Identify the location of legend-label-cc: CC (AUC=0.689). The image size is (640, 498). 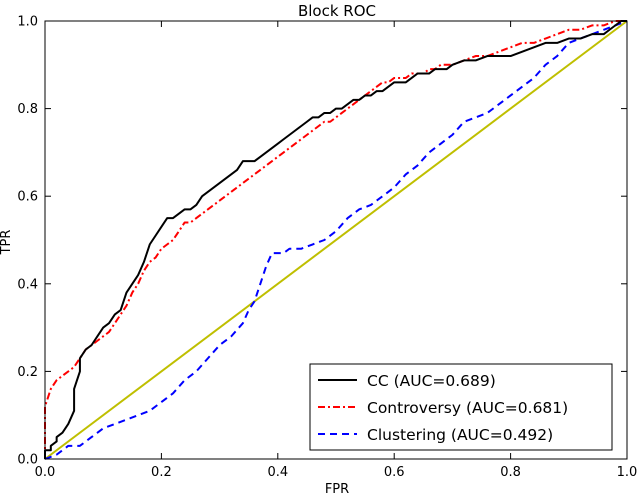
(431, 381).